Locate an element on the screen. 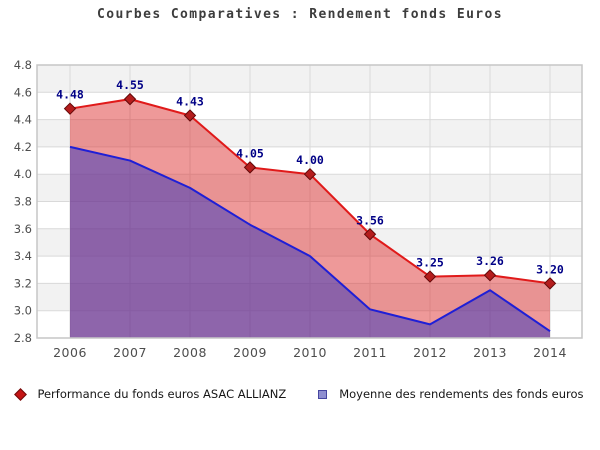  y-tick-label: 4.6 is located at coordinates (23, 92).